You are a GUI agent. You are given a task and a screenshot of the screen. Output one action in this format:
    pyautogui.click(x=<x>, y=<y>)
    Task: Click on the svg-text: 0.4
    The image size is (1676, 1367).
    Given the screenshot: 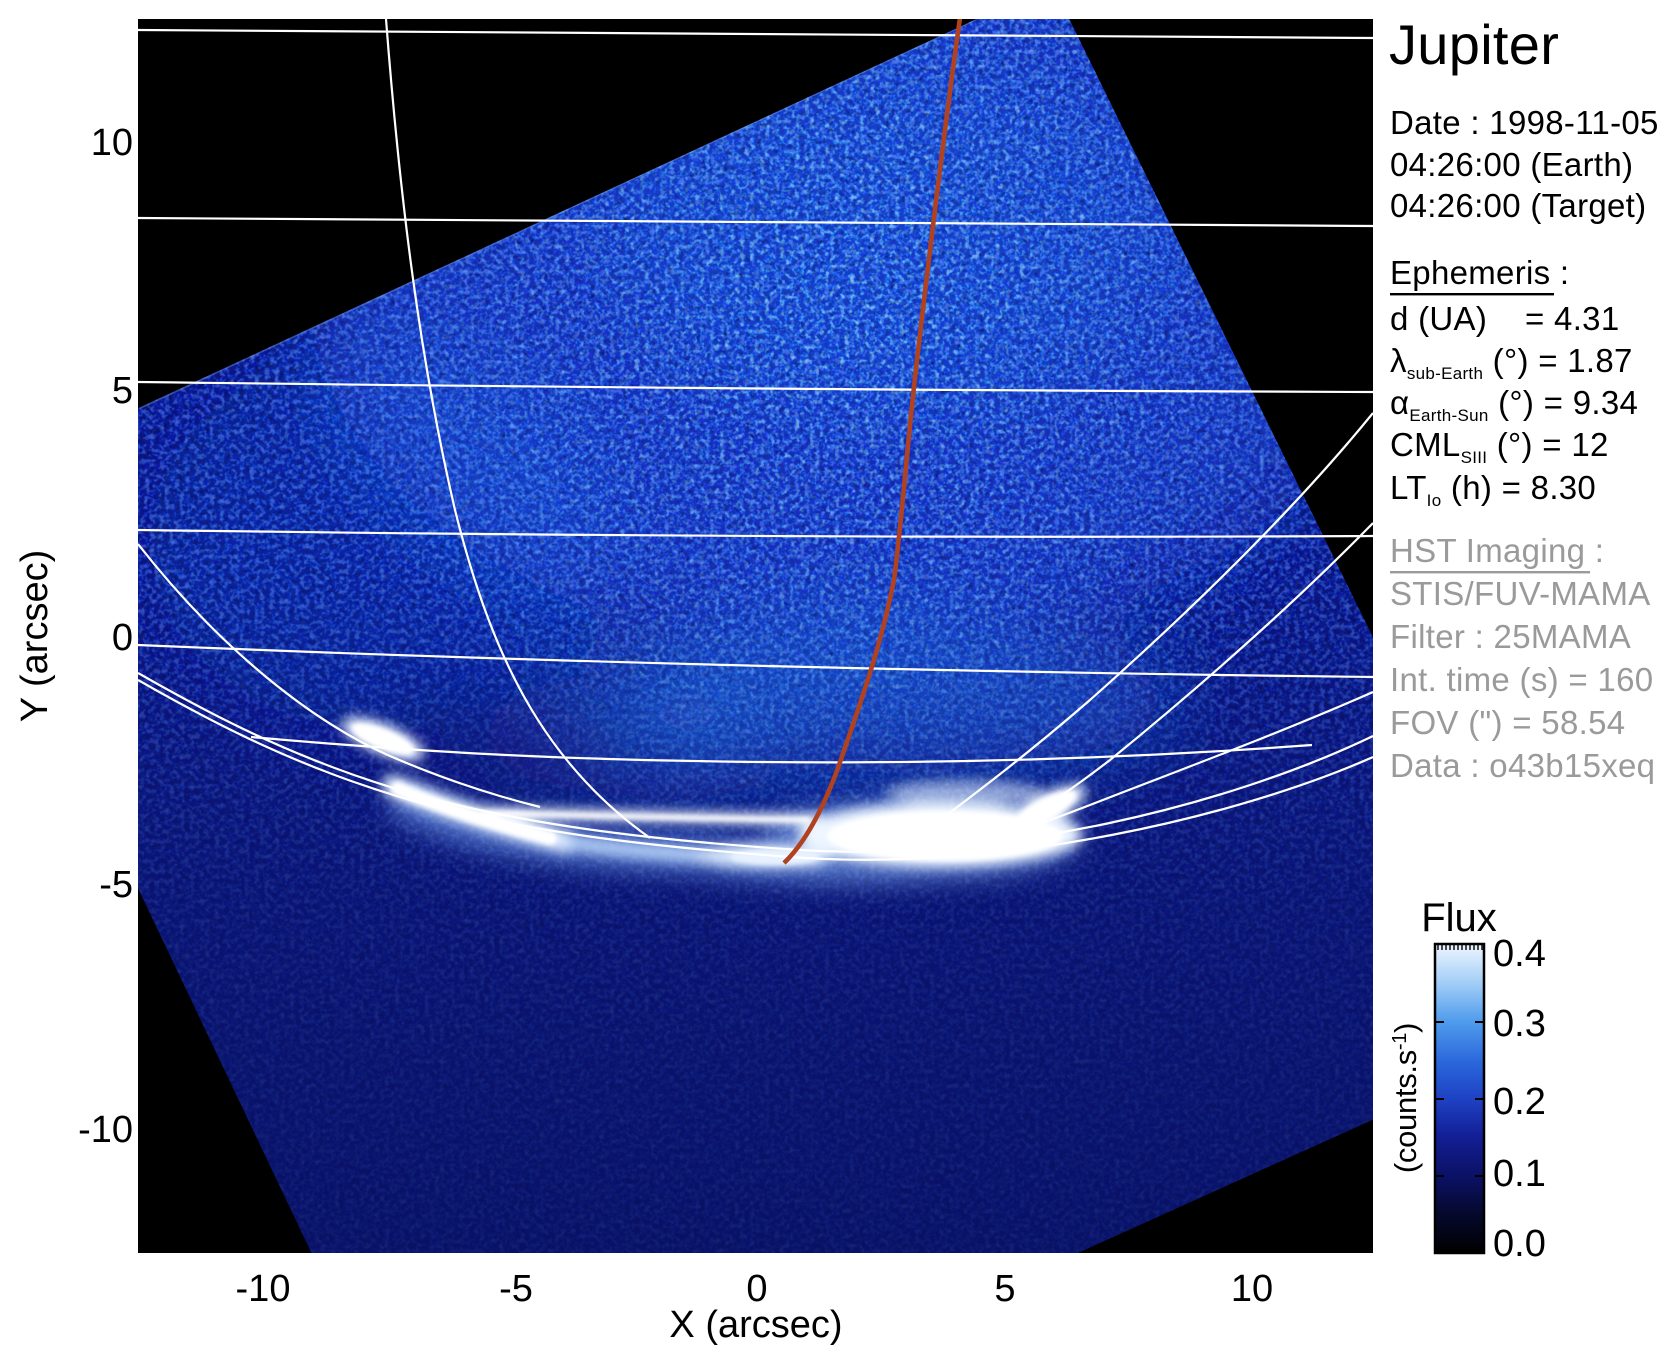 What is the action you would take?
    pyautogui.click(x=1519, y=954)
    